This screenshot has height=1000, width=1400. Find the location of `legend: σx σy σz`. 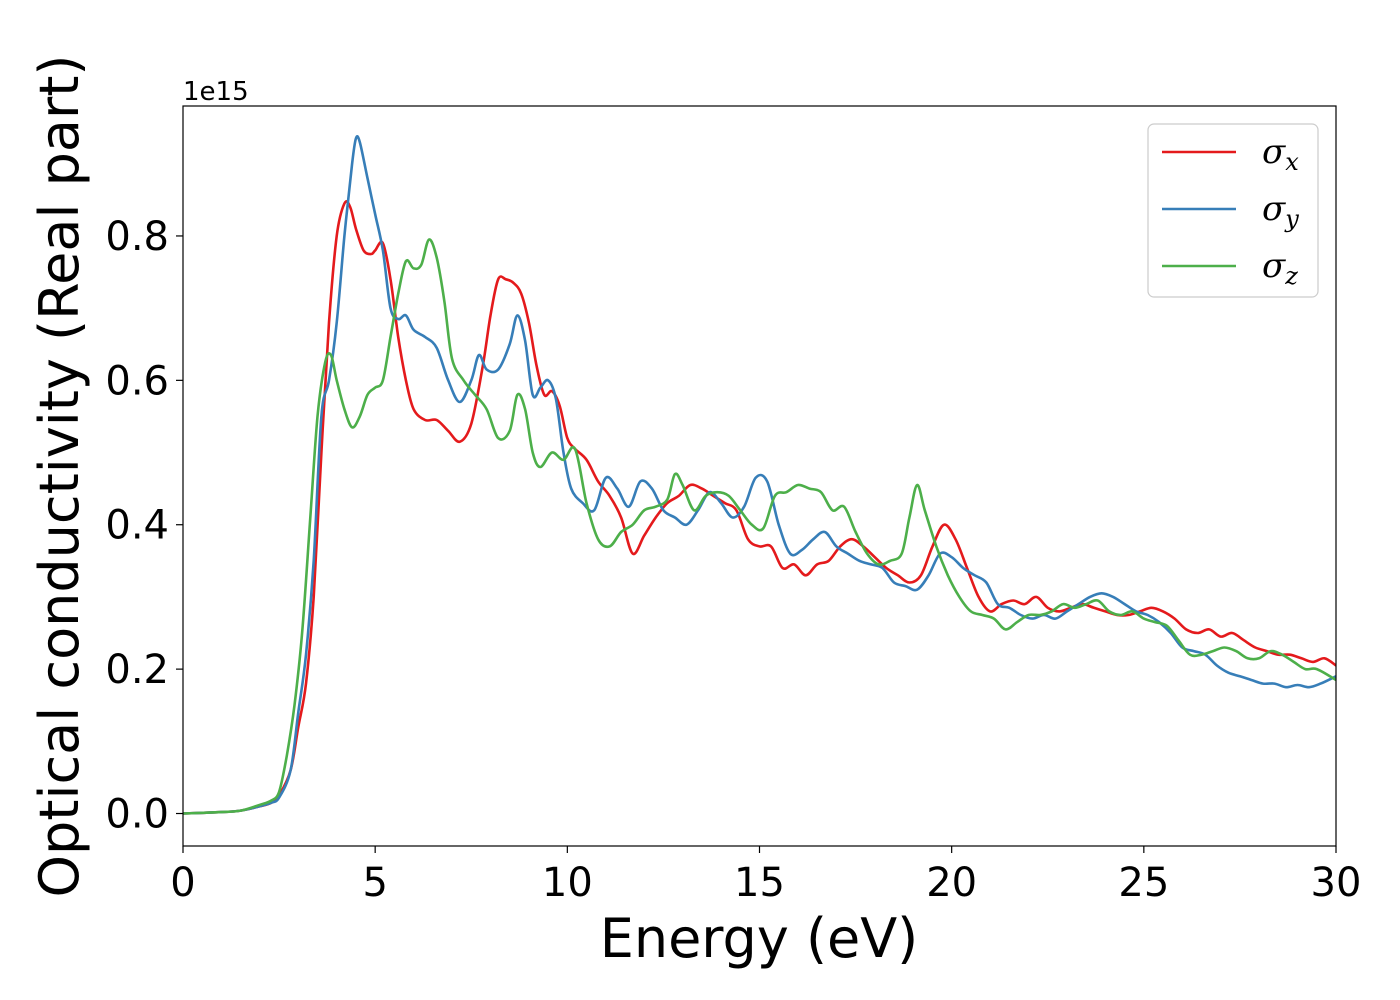

legend: σx σy σz is located at coordinates (1233, 210).